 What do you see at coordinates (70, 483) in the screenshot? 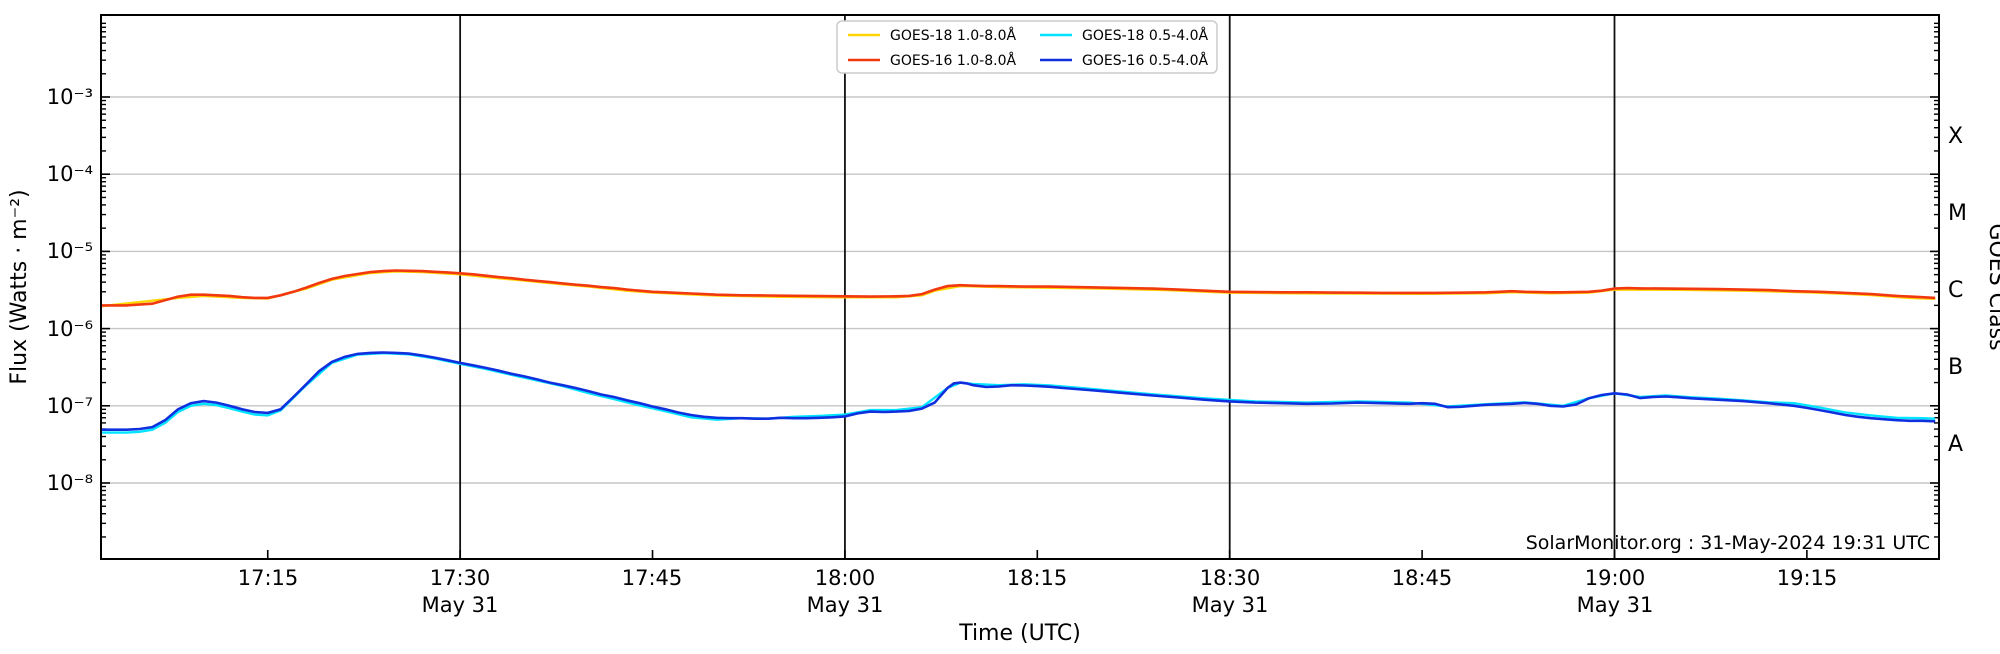
I see `y-tick-label: 10⁻⁸` at bounding box center [70, 483].